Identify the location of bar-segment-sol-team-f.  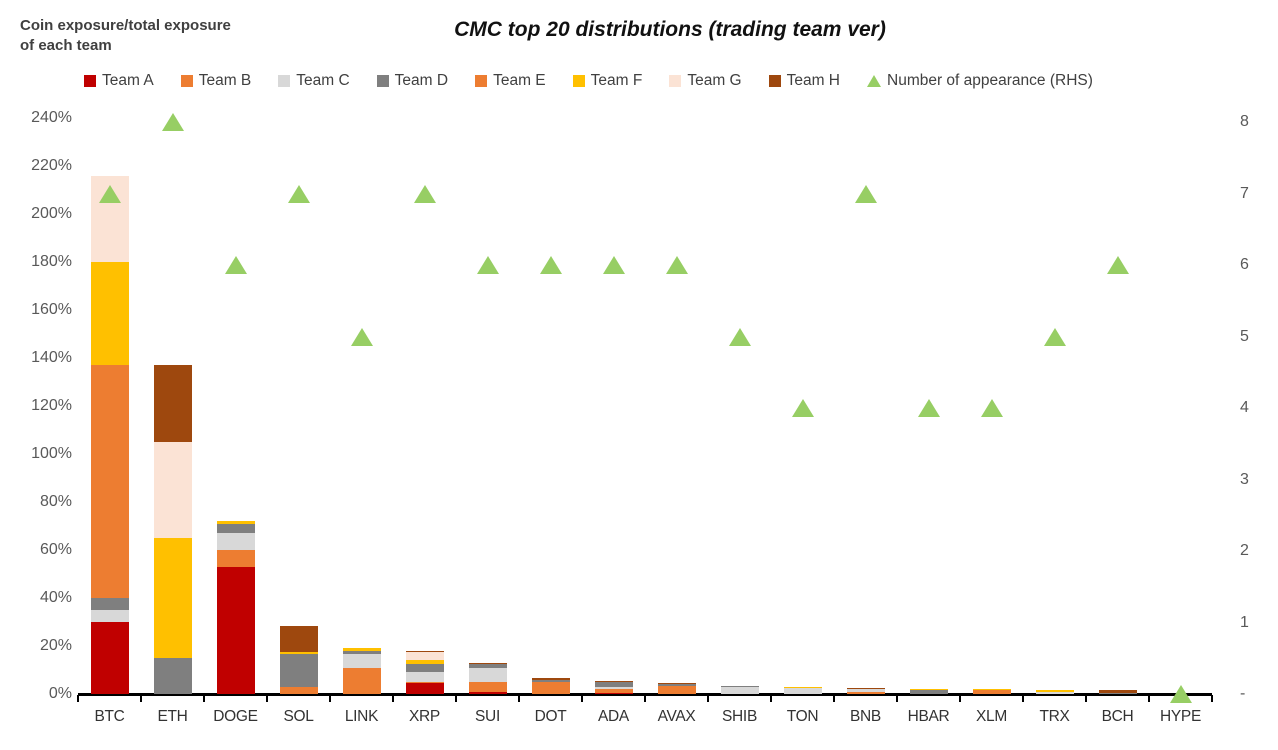
(298, 653).